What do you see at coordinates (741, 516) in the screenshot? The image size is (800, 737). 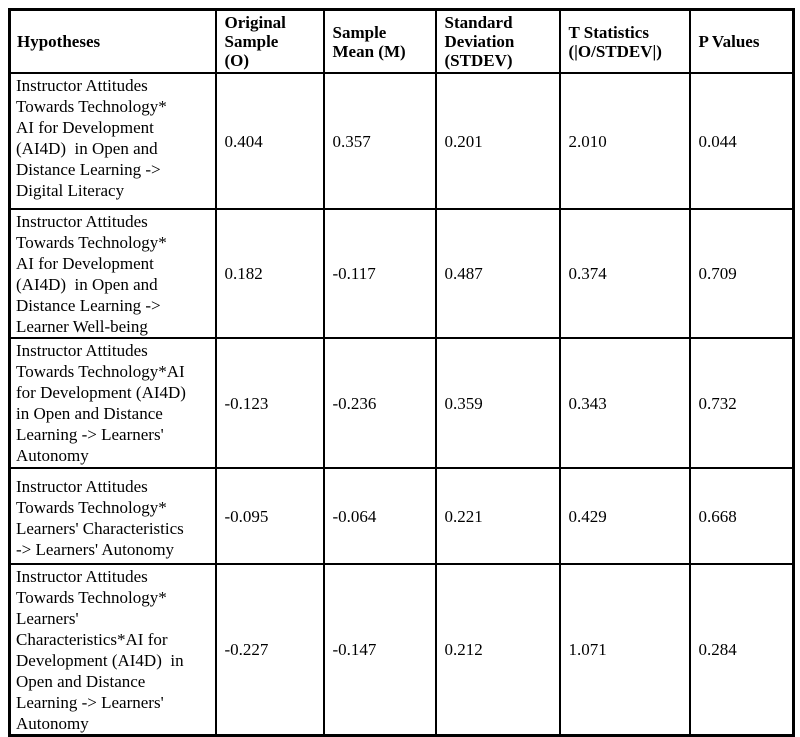 I see `p-values-cell: 0.668` at bounding box center [741, 516].